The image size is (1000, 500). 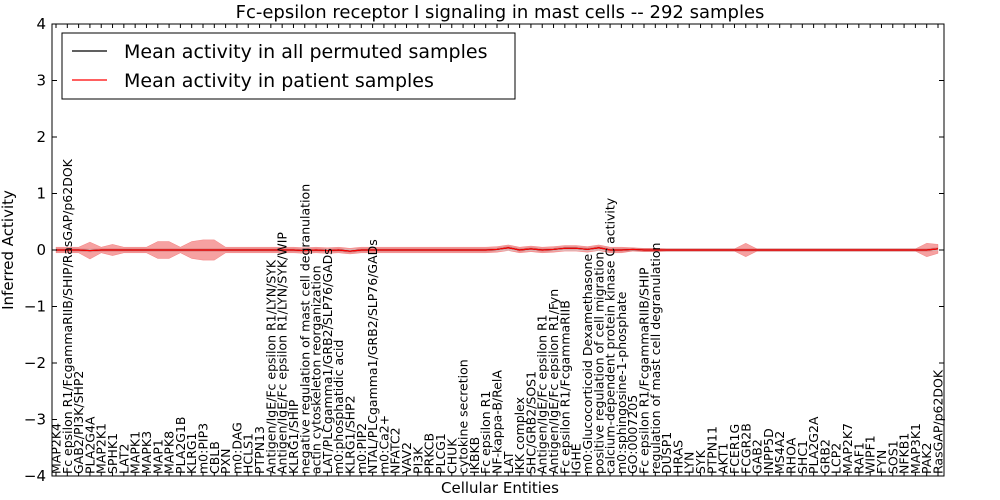 What do you see at coordinates (791, 455) in the screenshot?
I see `category-label: RHOA` at bounding box center [791, 455].